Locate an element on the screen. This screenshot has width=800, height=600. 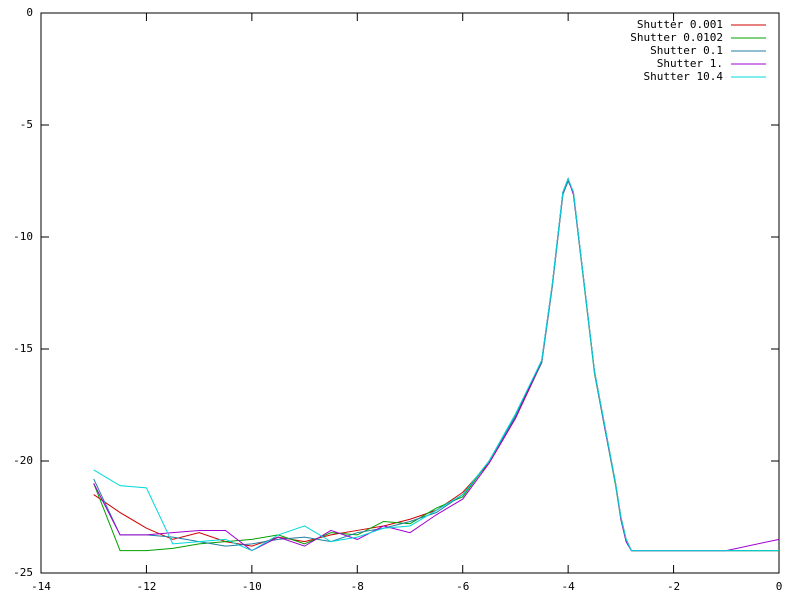
y-tick-label: -15 is located at coordinates (23, 348).